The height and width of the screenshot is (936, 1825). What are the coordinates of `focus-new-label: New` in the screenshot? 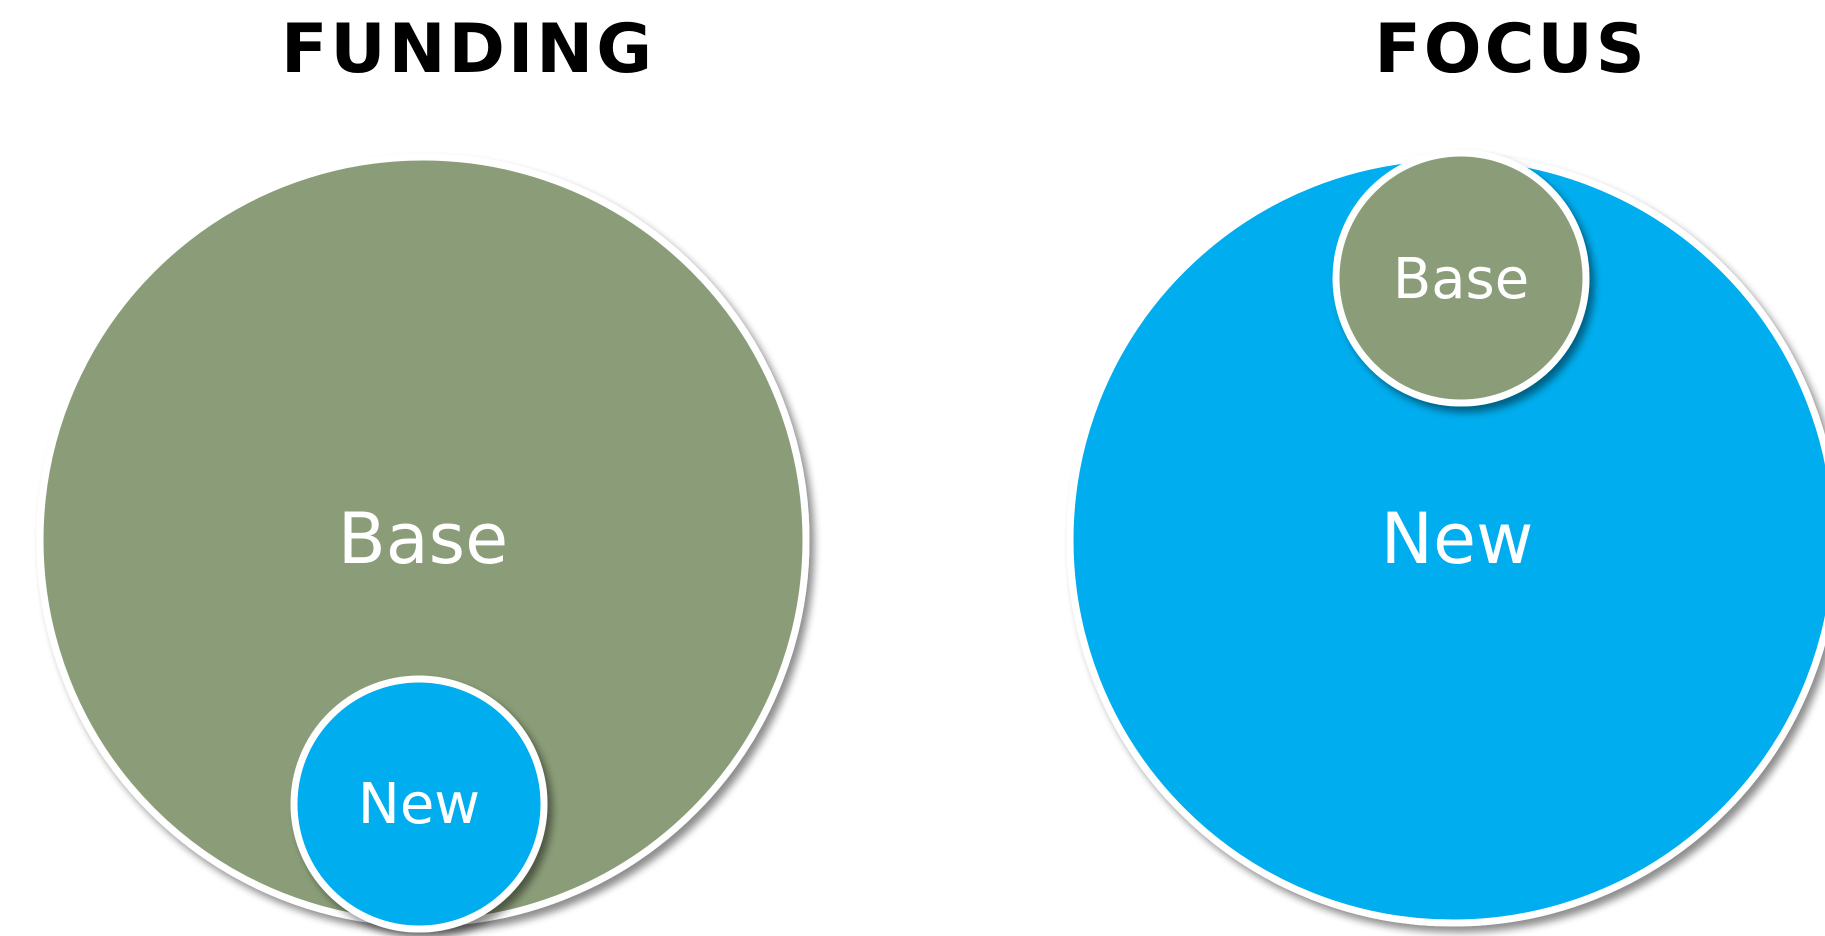 It's located at (1457, 539).